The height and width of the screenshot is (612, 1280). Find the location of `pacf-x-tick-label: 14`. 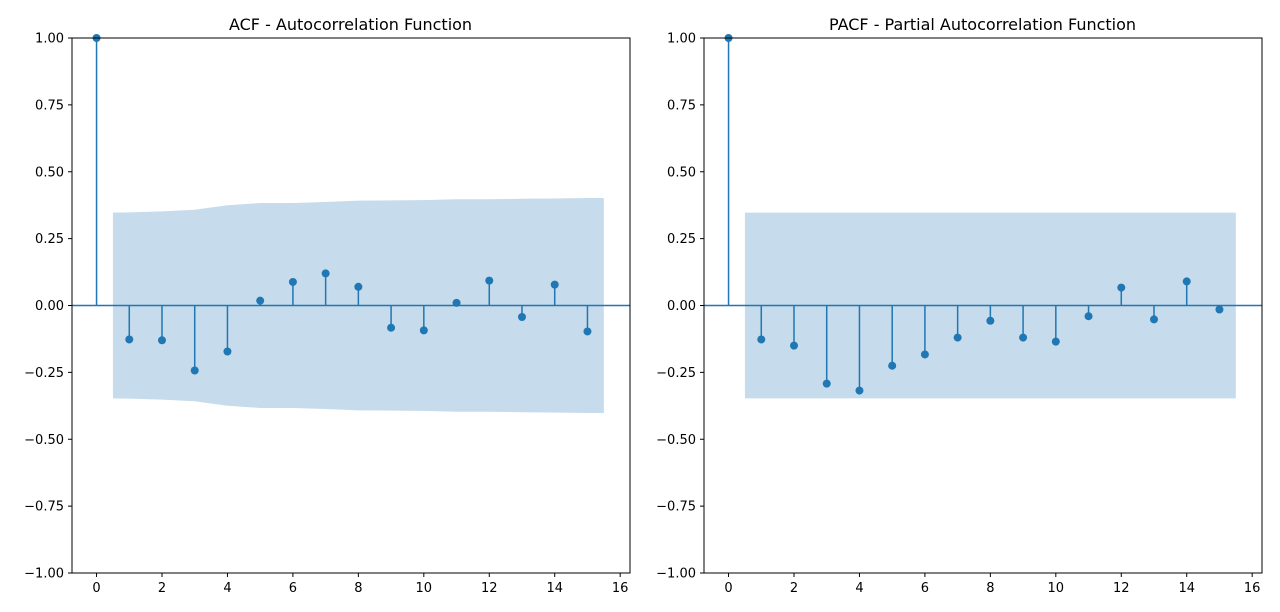

pacf-x-tick-label: 14 is located at coordinates (1186, 588).